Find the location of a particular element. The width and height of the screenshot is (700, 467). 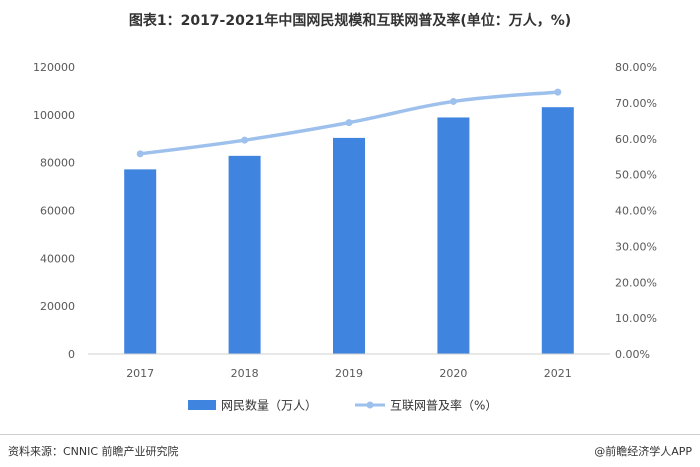

left-tick-label: 80000 is located at coordinates (57, 163).